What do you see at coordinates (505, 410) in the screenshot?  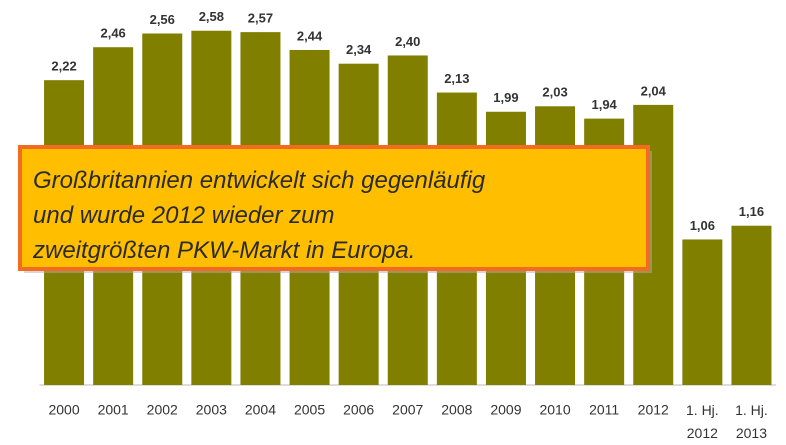 I see `x-tick-label: 2009` at bounding box center [505, 410].